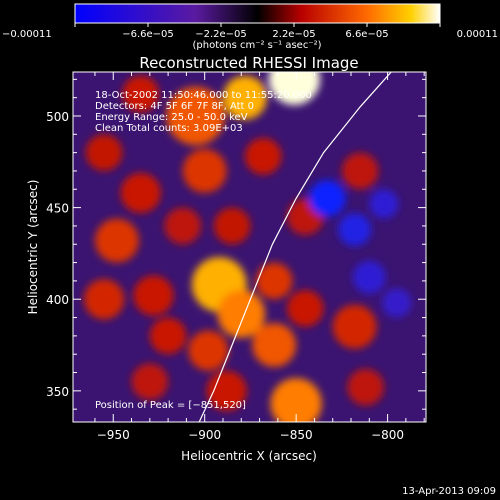 The height and width of the screenshot is (500, 500). Describe the element at coordinates (203, 95) in the screenshot. I see `annotation-time-range: 18-Oct-2002 11:50:46.000 to 11:55:20.000` at that location.